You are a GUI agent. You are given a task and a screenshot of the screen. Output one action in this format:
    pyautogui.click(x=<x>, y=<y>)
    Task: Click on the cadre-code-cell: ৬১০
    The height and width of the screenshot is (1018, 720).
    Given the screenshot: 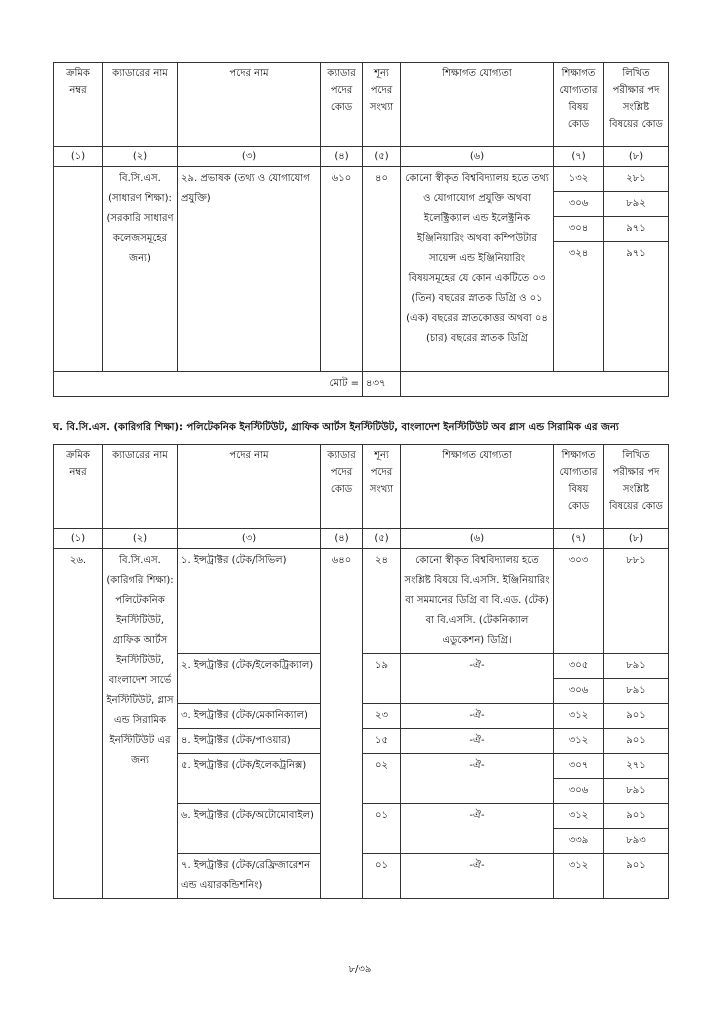 What is the action you would take?
    pyautogui.click(x=341, y=269)
    